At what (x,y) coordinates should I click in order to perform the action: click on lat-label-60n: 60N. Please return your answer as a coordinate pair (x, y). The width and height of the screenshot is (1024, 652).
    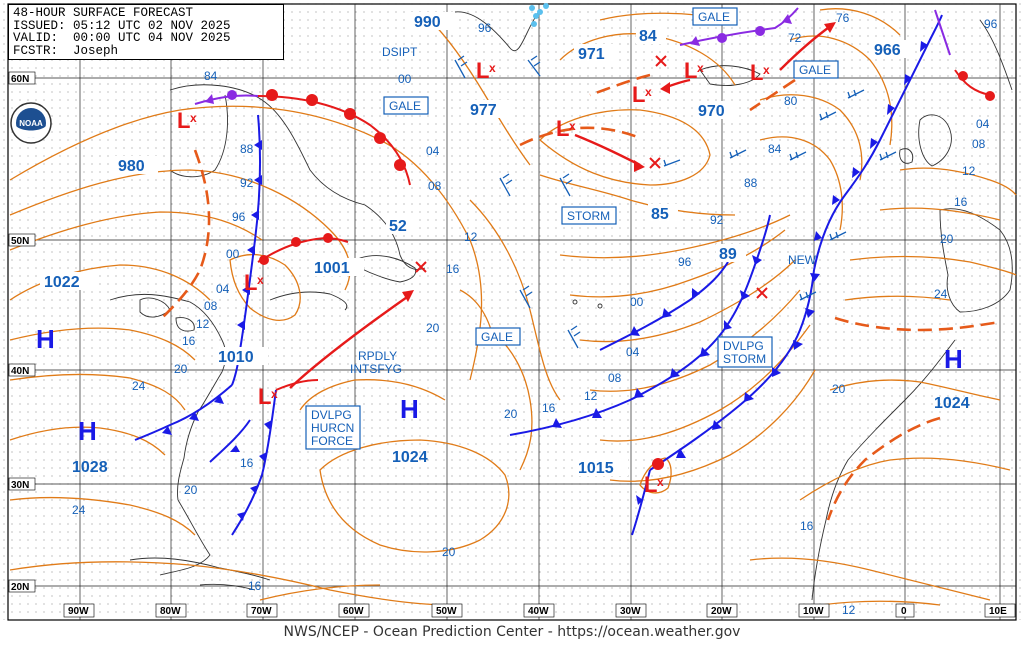
    Looking at the image, I should click on (20, 79).